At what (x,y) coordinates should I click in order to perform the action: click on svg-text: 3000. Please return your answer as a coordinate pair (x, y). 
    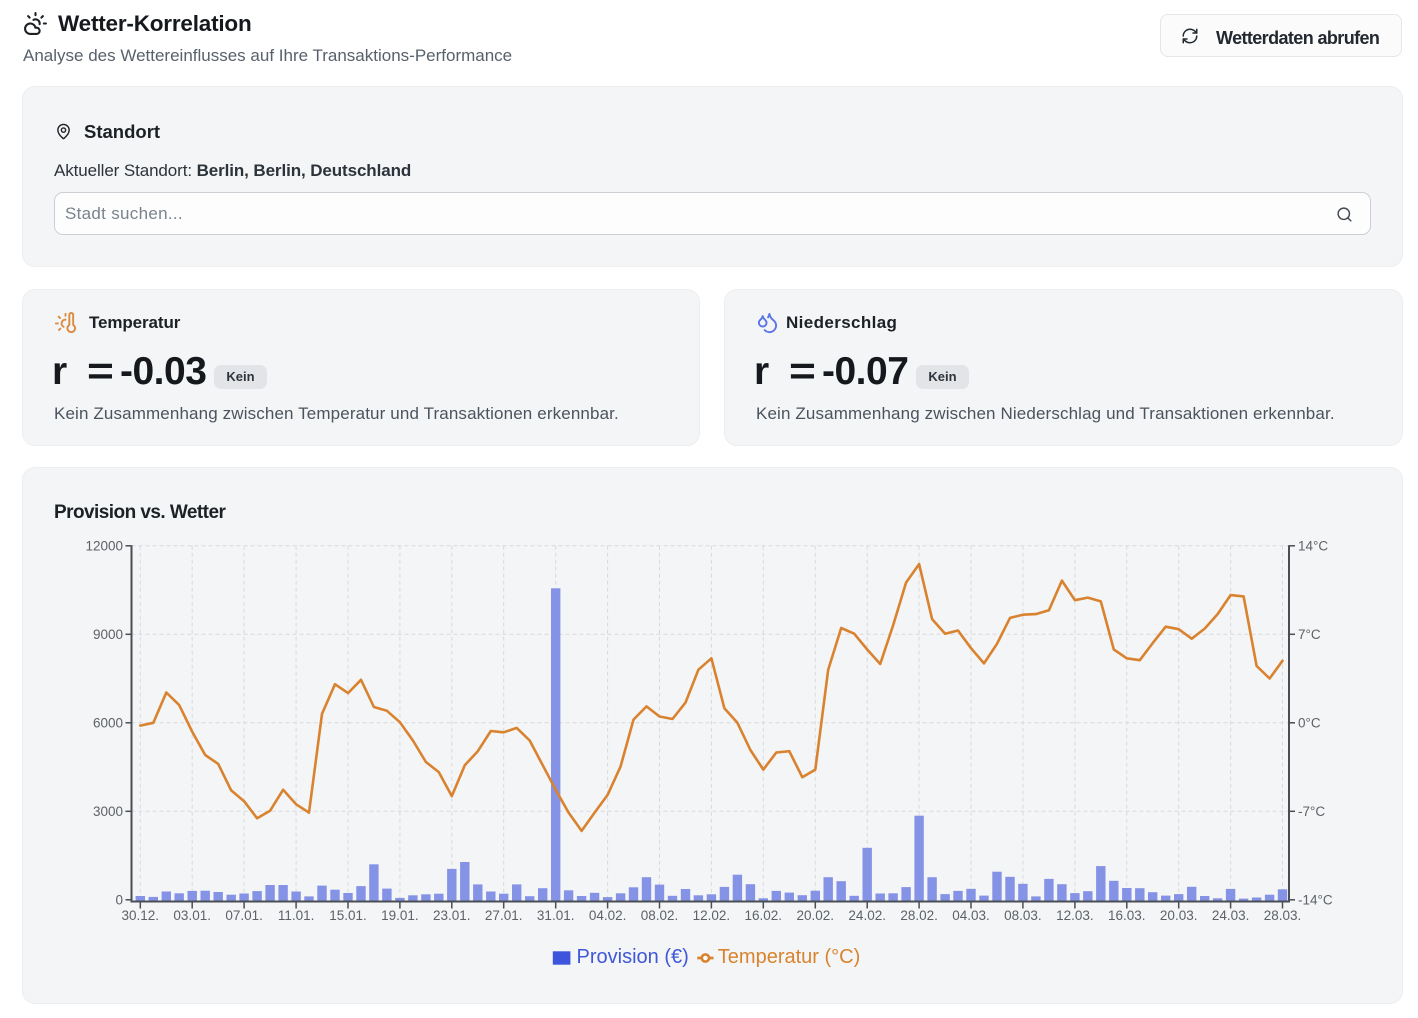
    Looking at the image, I should click on (108, 811).